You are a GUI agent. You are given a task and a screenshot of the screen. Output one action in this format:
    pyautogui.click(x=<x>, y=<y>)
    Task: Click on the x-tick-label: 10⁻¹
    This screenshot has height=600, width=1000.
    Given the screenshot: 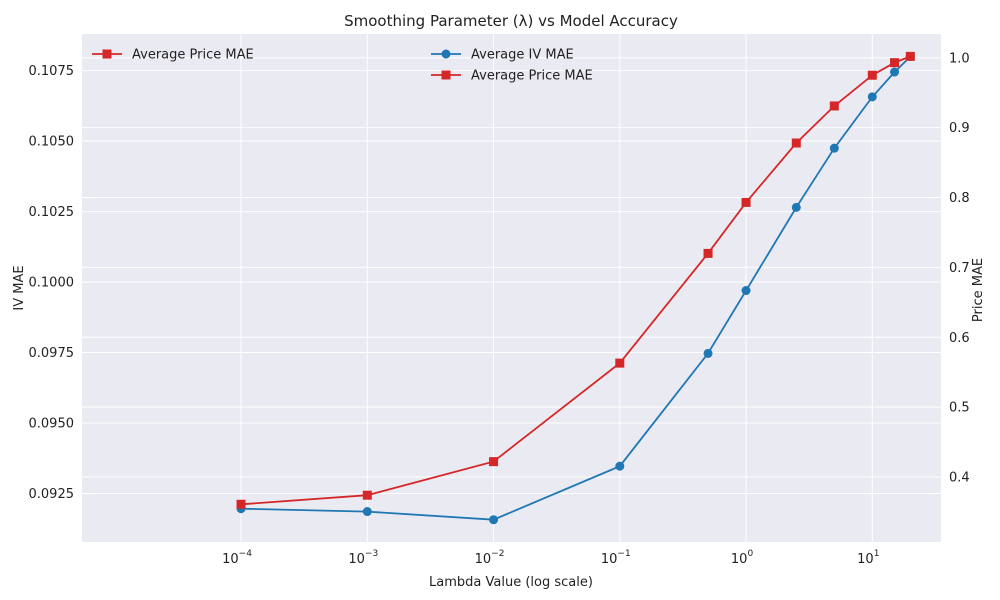 What is the action you would take?
    pyautogui.click(x=616, y=558)
    